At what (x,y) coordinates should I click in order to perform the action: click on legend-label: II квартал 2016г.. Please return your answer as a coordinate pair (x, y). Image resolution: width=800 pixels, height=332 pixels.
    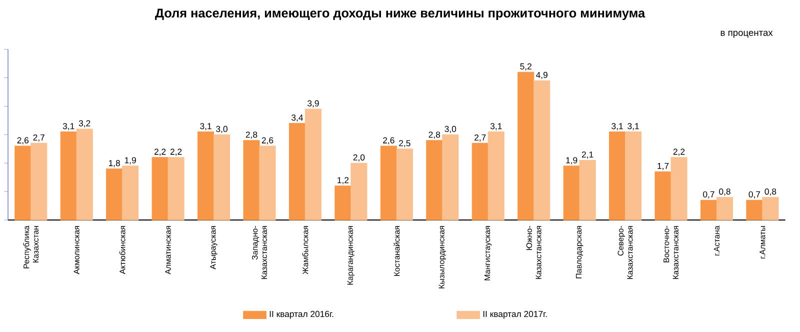
    Looking at the image, I should click on (302, 314).